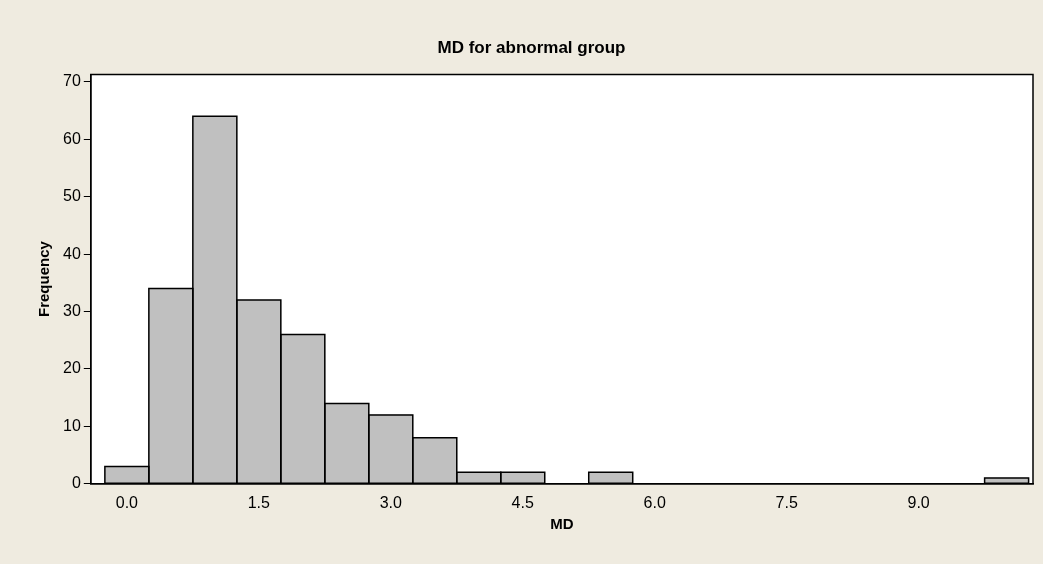  I want to click on y-tick-label: 60, so click(72, 138).